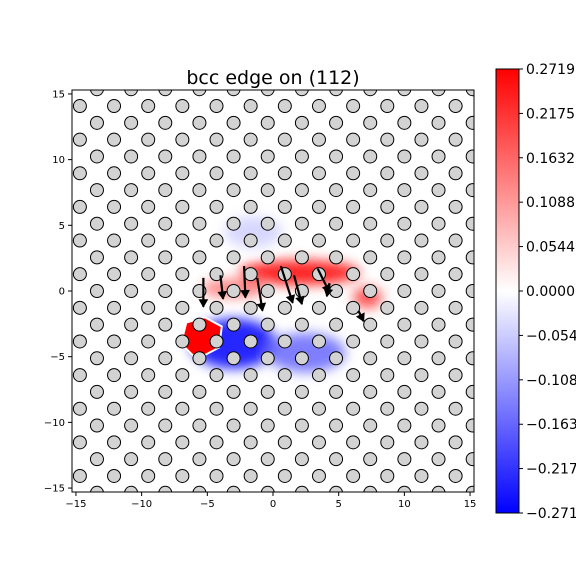 The image size is (576, 576). What do you see at coordinates (550, 292) in the screenshot?
I see `colorbar-tick-label: 0.0000` at bounding box center [550, 292].